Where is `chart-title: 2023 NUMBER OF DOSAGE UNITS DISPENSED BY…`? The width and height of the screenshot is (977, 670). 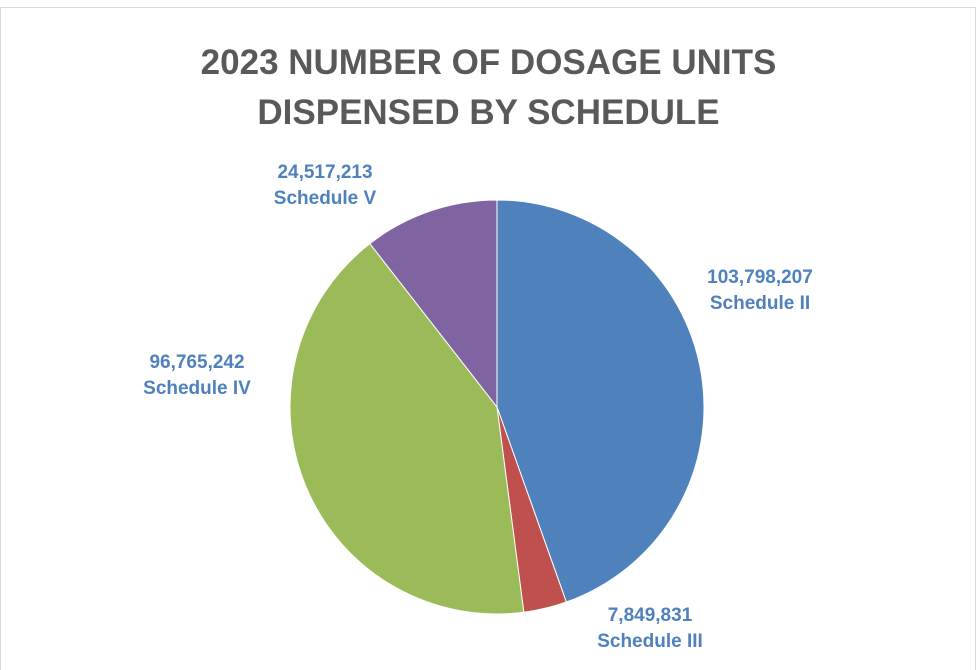 chart-title: 2023 NUMBER OF DOSAGE UNITS DISPENSED BY… is located at coordinates (488, 87).